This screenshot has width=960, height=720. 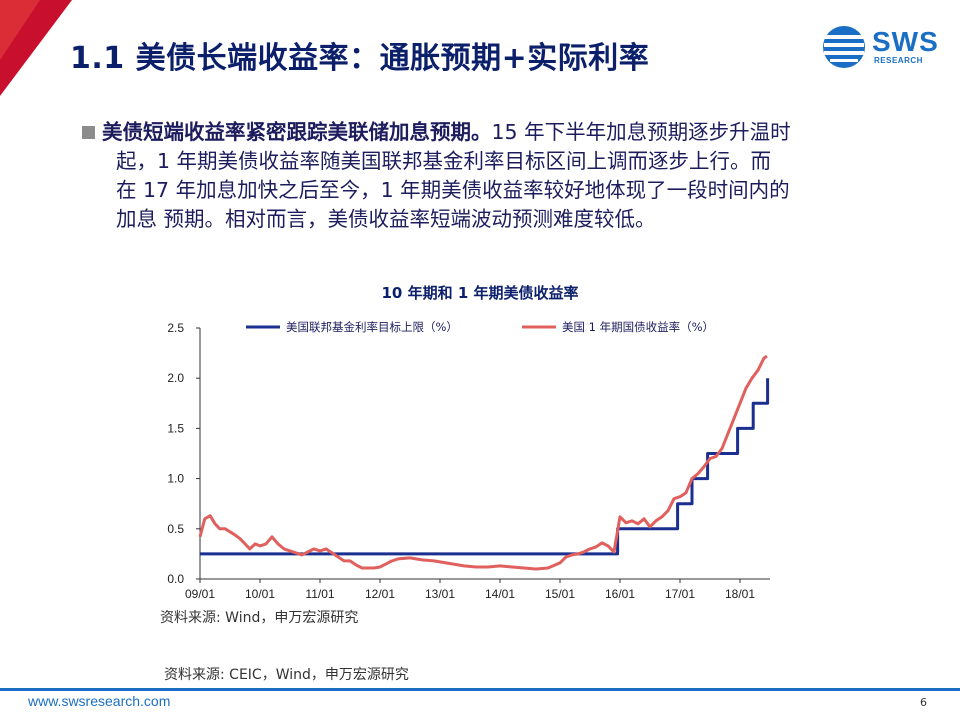 I want to click on x-tick-label: 11/01, so click(x=319, y=594).